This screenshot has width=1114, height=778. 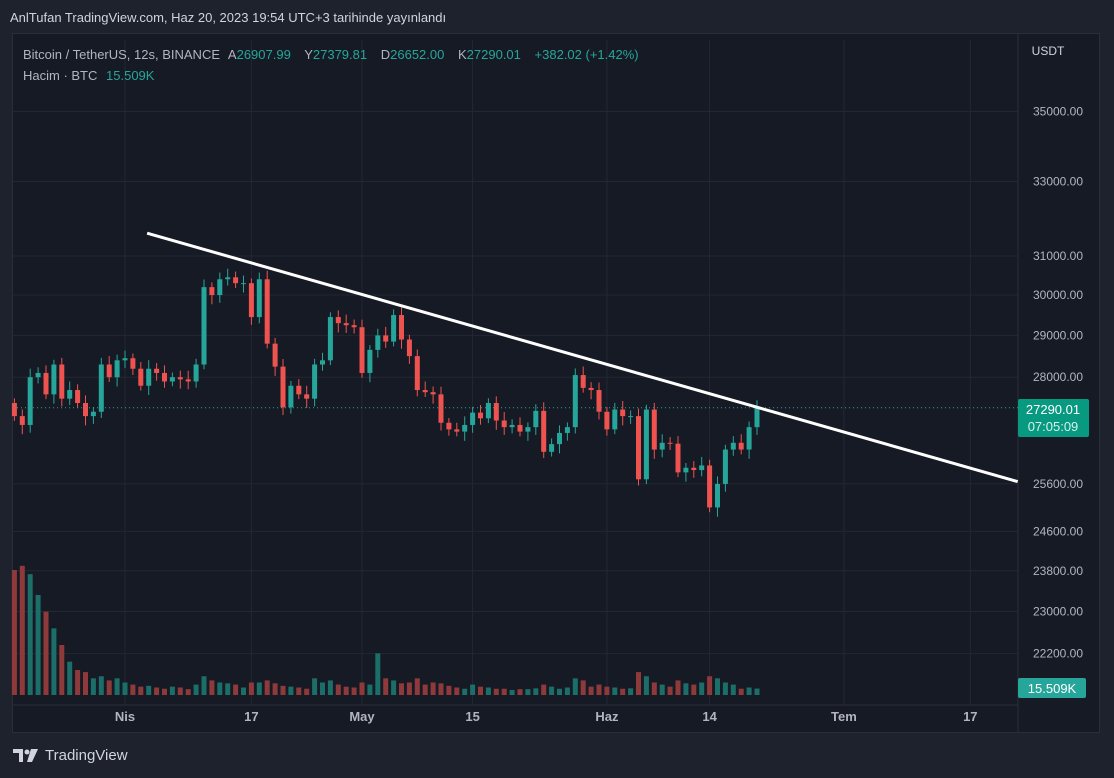 I want to click on low-label: D, so click(x=385, y=54).